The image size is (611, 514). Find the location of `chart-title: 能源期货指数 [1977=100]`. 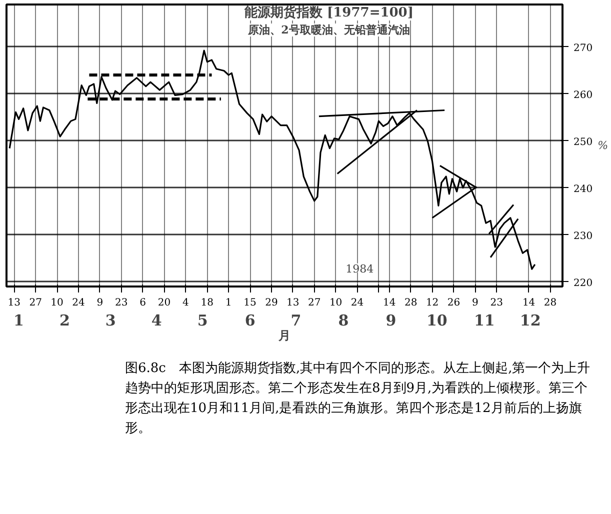

chart-title: 能源期货指数 [1977=100] is located at coordinates (329, 12).